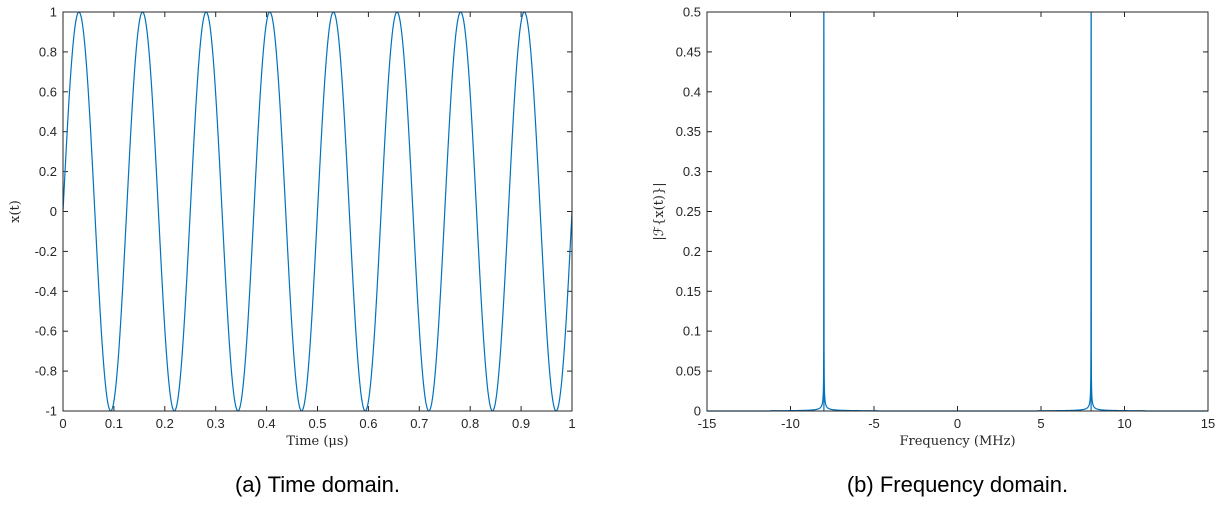  I want to click on y-tick-label: 0.8, so click(48, 51).